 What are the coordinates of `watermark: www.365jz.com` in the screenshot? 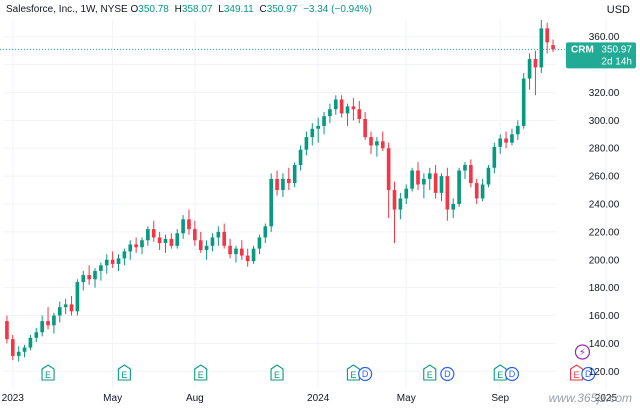 It's located at (590, 398).